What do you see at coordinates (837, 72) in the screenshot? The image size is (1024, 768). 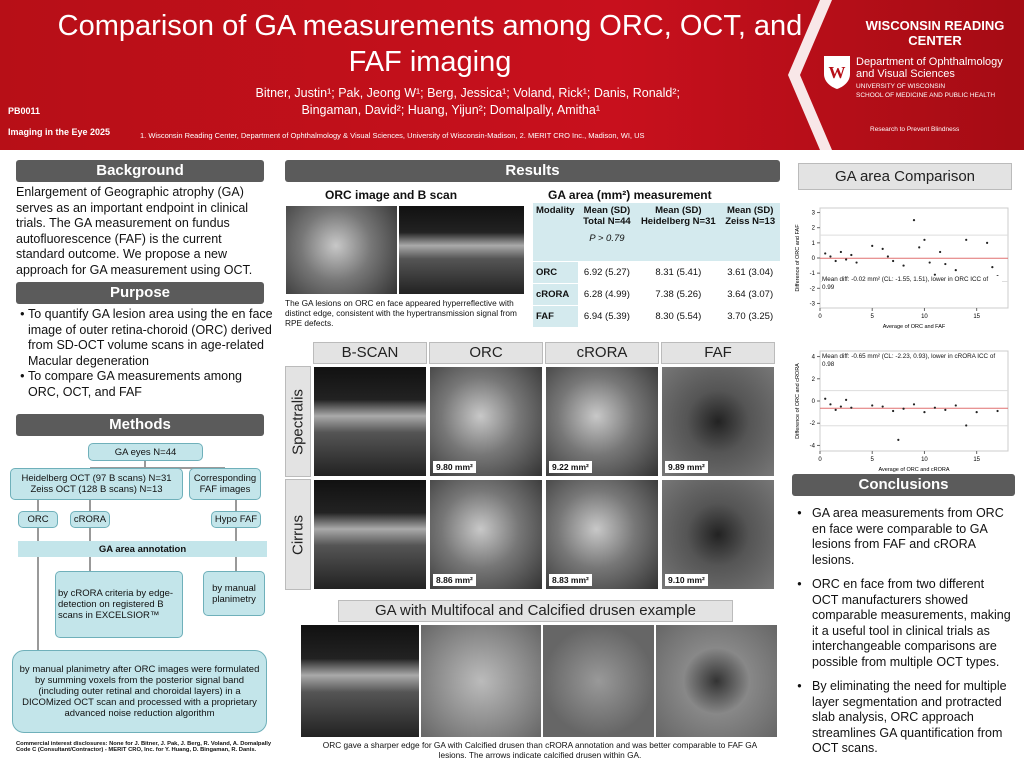 I see `crest: W` at bounding box center [837, 72].